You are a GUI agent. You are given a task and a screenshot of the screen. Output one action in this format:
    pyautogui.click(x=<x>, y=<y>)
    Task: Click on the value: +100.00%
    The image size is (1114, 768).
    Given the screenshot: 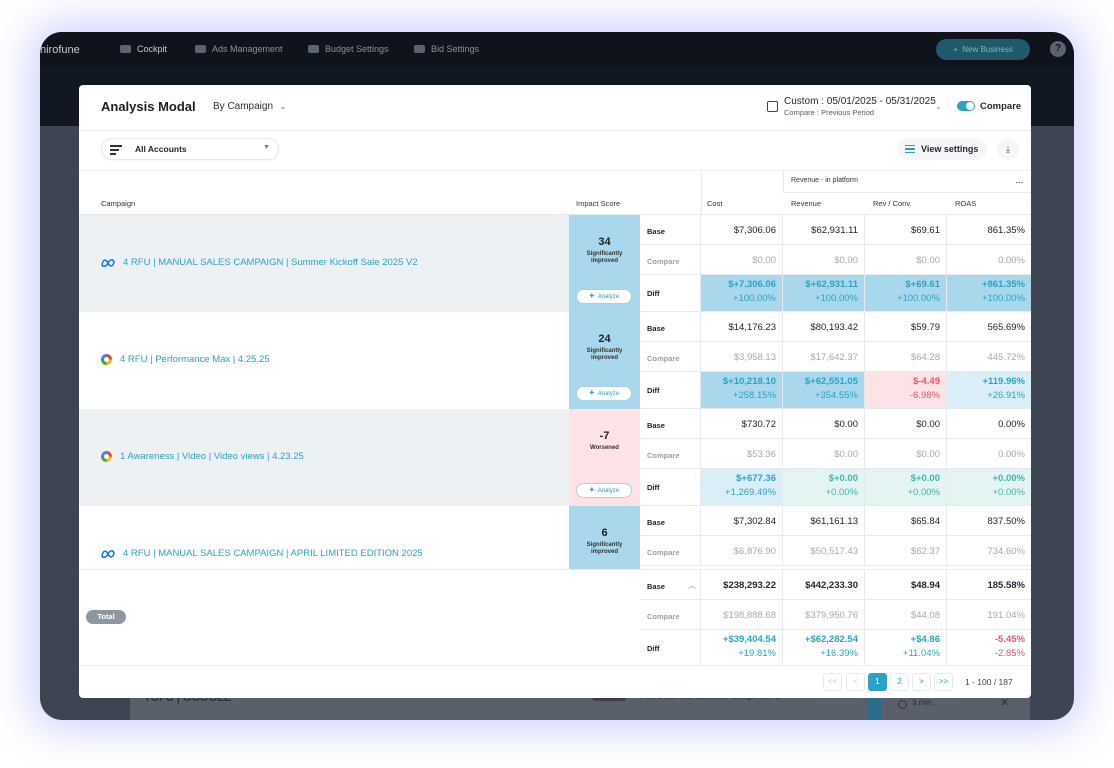 What is the action you would take?
    pyautogui.click(x=754, y=298)
    